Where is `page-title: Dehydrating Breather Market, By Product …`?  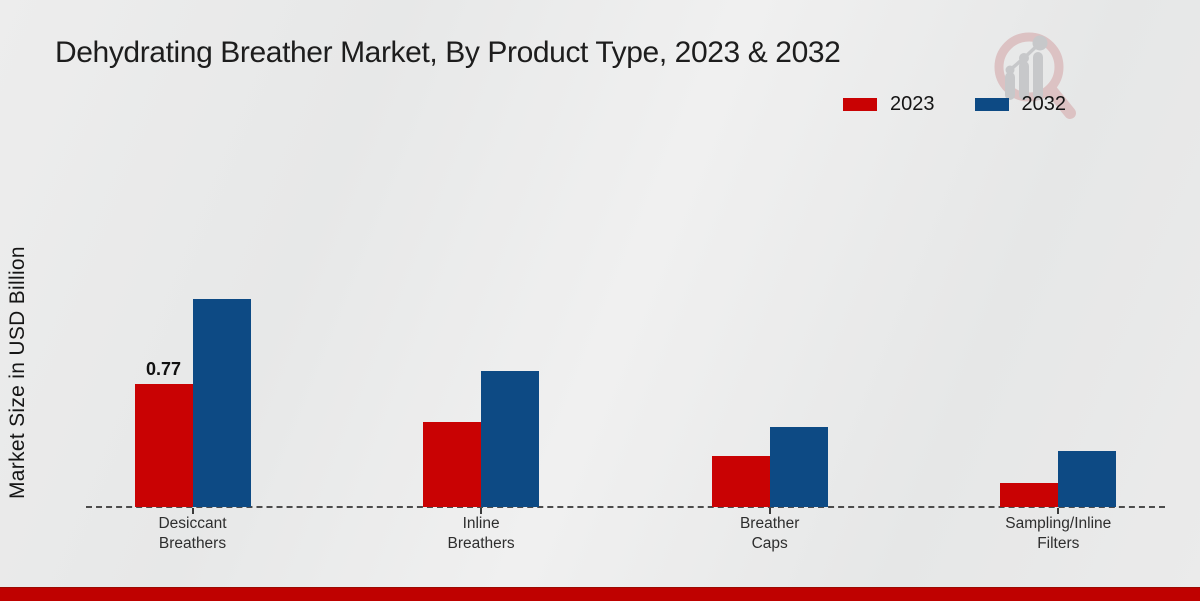
page-title: Dehydrating Breather Market, By Product … is located at coordinates (448, 52).